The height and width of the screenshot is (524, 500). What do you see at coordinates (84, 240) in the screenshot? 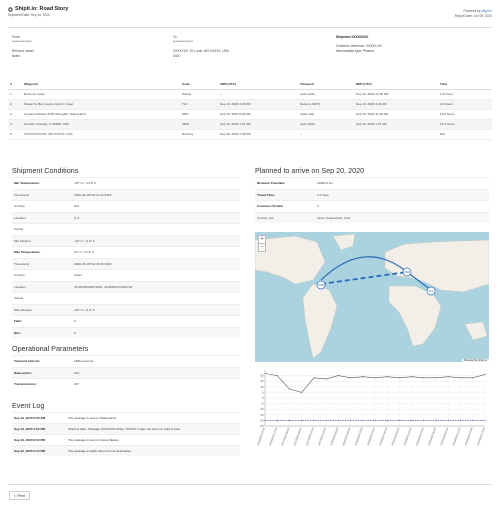
I see `kv-value: -20° C / -4.0° F` at bounding box center [84, 240].